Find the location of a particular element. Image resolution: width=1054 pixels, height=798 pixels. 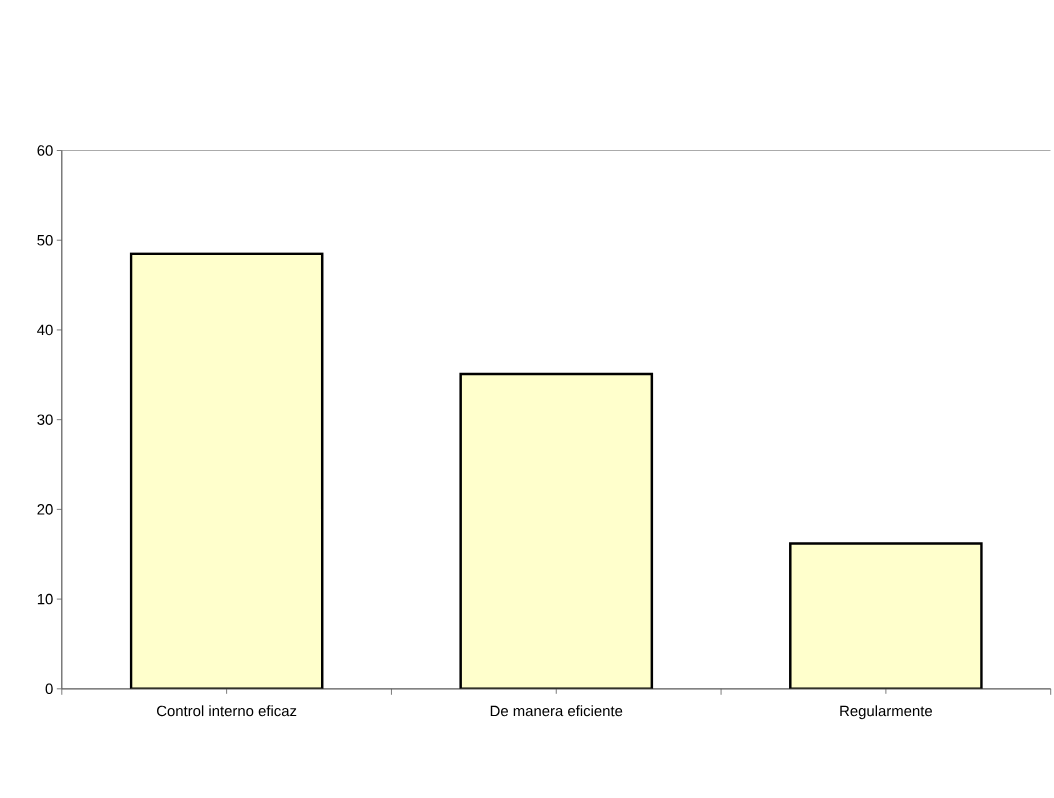

y-tick-label: 40 is located at coordinates (45, 329).